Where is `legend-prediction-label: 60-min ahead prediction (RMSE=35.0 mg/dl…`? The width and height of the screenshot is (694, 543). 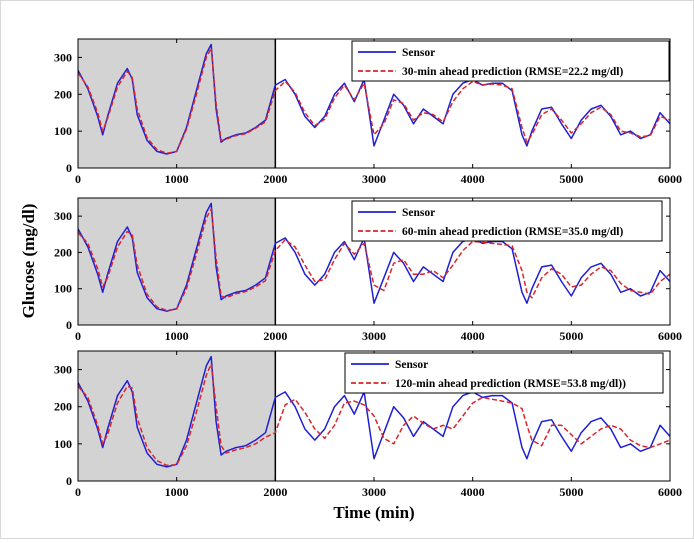
legend-prediction-label: 60-min ahead prediction (RMSE=35.0 mg/dl… is located at coordinates (513, 232).